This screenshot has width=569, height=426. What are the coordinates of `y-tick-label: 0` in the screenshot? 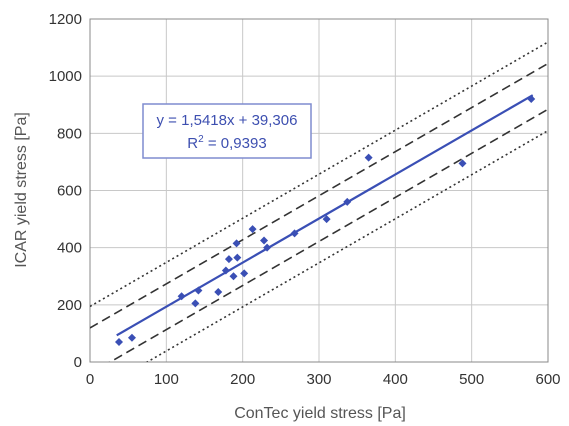 It's located at (78, 362).